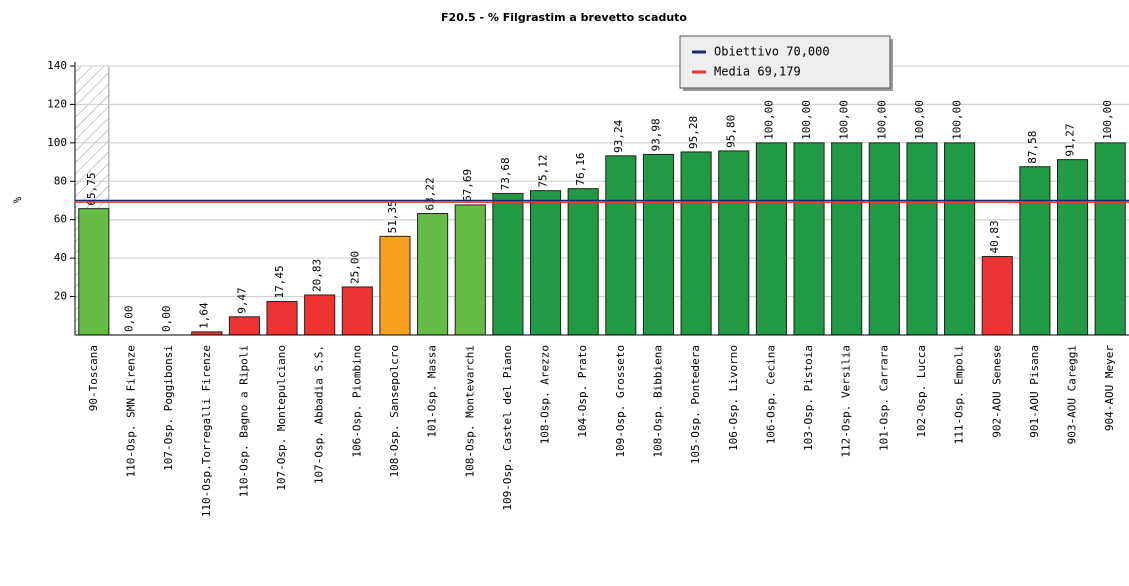  What do you see at coordinates (959, 394) in the screenshot?
I see `x-tick-label: 111-Osp. Empoli` at bounding box center [959, 394].